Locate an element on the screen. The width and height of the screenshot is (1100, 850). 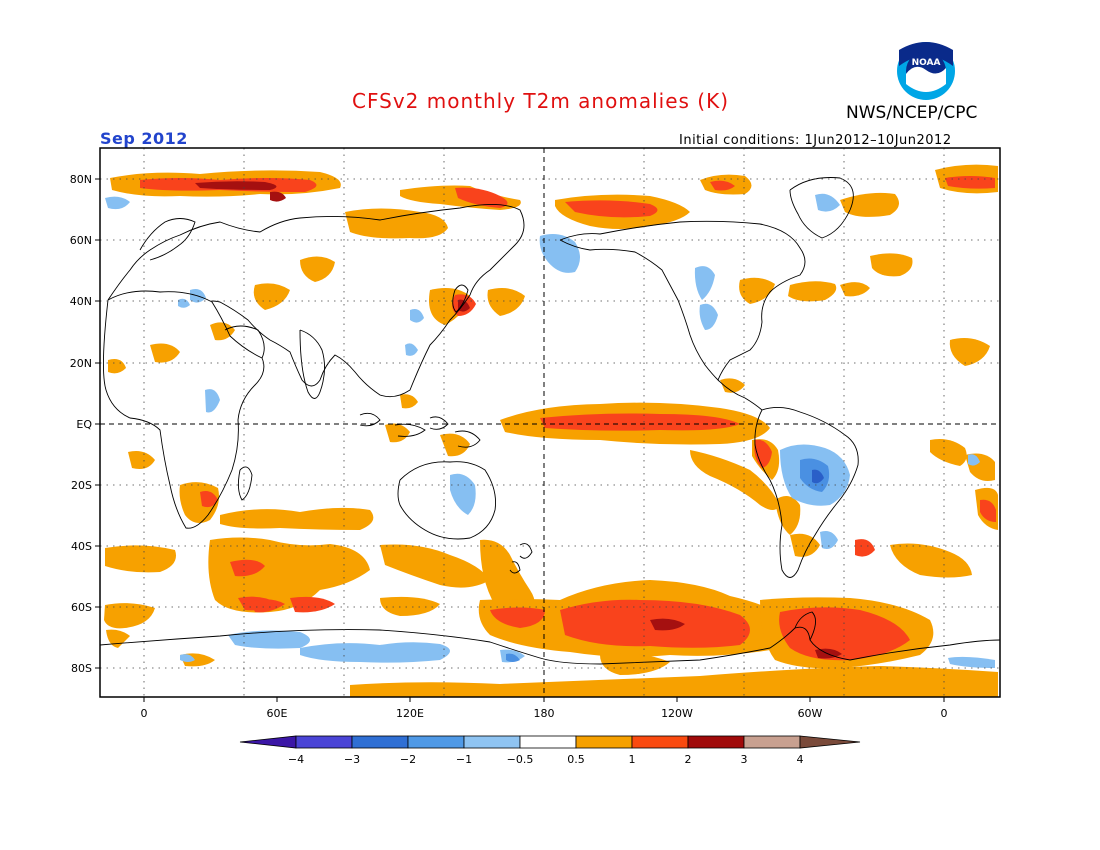
initial-conditions-label: Initial conditions: 1Jun2012–10Jun2012 is located at coordinates (815, 140).